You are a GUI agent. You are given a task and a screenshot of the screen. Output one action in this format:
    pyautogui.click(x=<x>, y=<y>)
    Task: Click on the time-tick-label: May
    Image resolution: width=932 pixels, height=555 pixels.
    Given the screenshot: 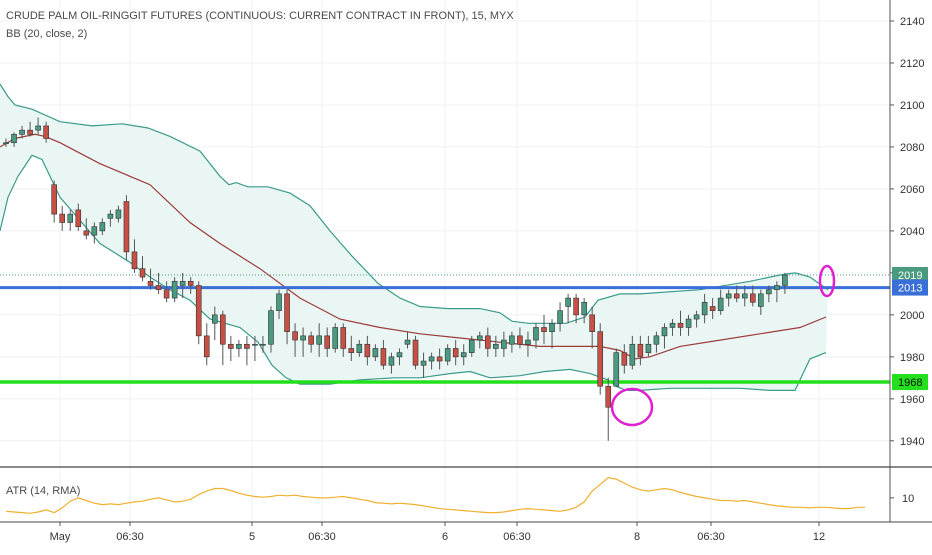 What is the action you would take?
    pyautogui.click(x=60, y=537)
    